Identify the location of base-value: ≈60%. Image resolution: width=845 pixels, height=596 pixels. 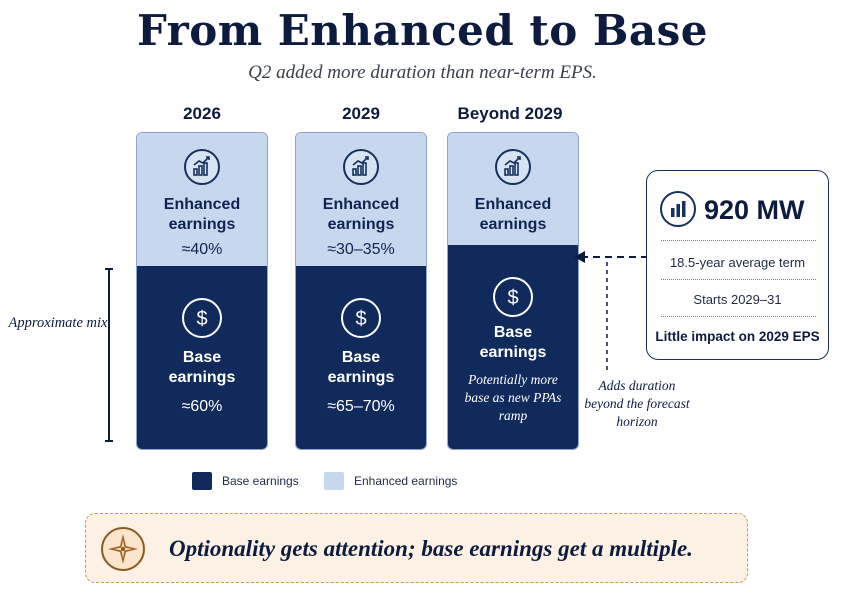
(202, 406).